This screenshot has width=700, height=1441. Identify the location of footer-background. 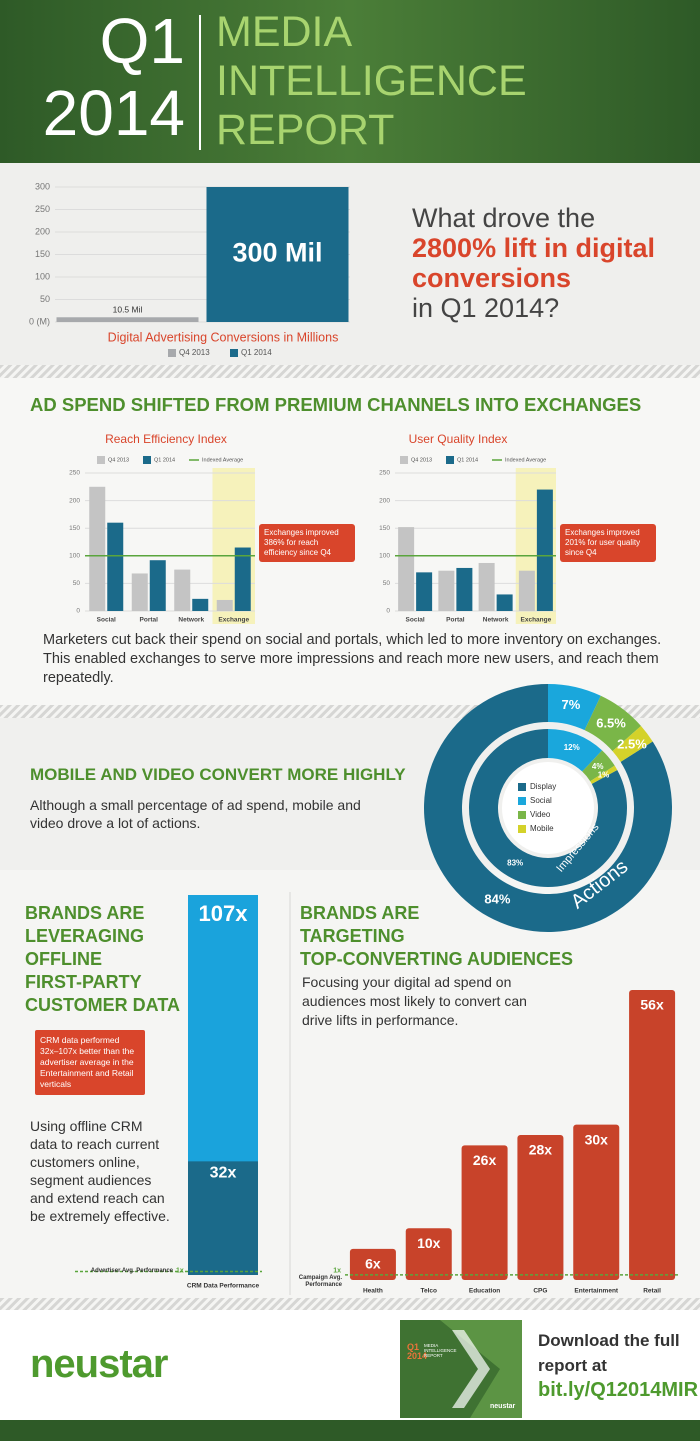
(350, 1365).